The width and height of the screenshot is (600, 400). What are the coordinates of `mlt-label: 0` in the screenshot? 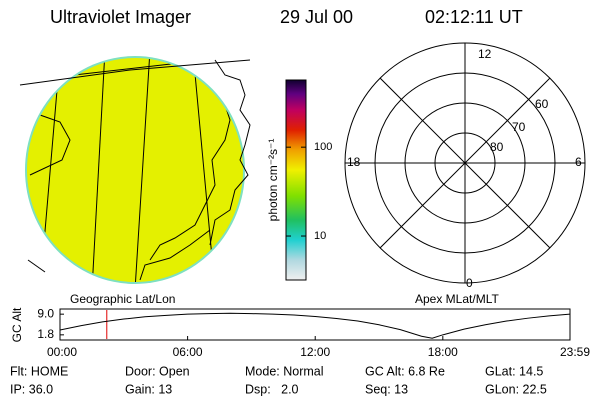 It's located at (469, 283).